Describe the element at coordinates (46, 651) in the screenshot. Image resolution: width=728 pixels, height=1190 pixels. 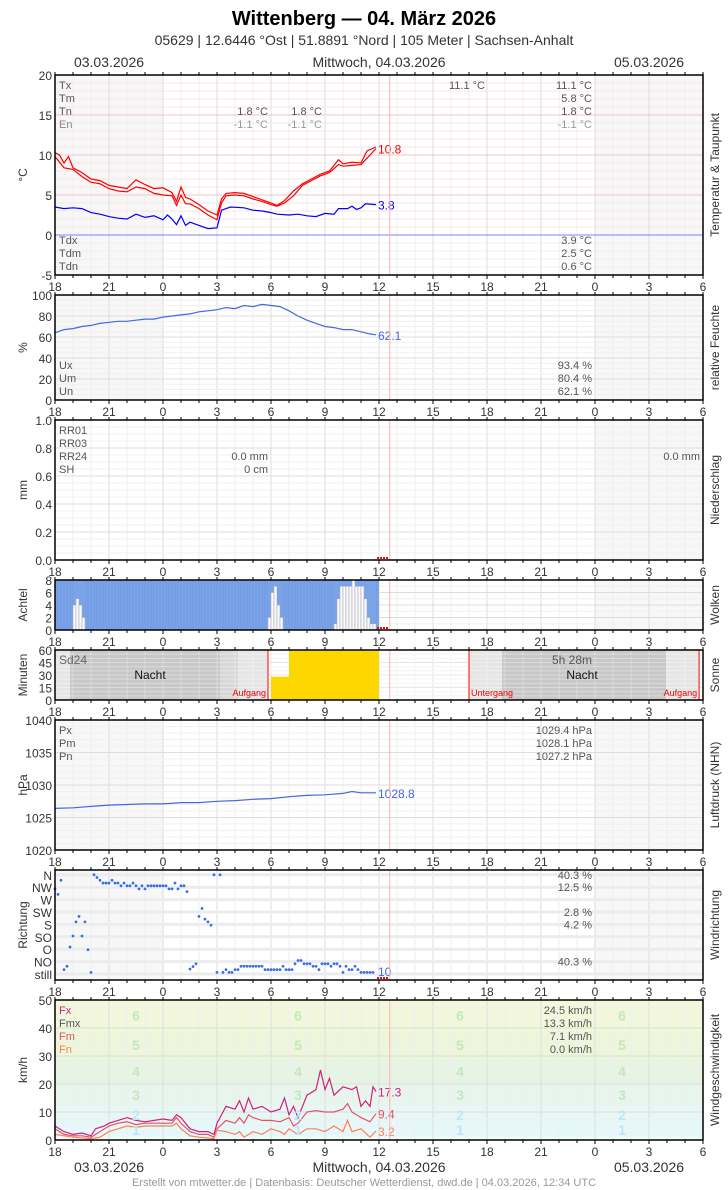
I see `y-tick-label: 60` at that location.